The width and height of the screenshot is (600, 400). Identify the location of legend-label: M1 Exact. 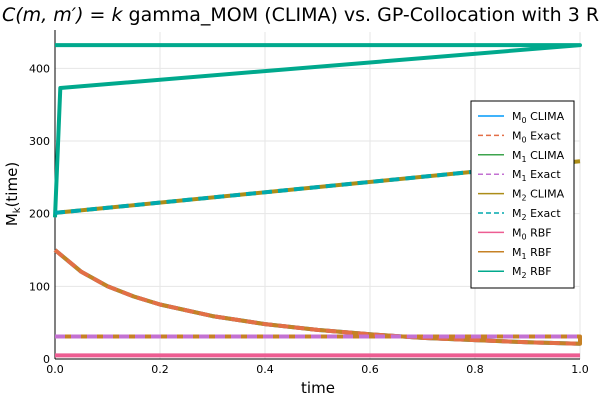
(536, 175).